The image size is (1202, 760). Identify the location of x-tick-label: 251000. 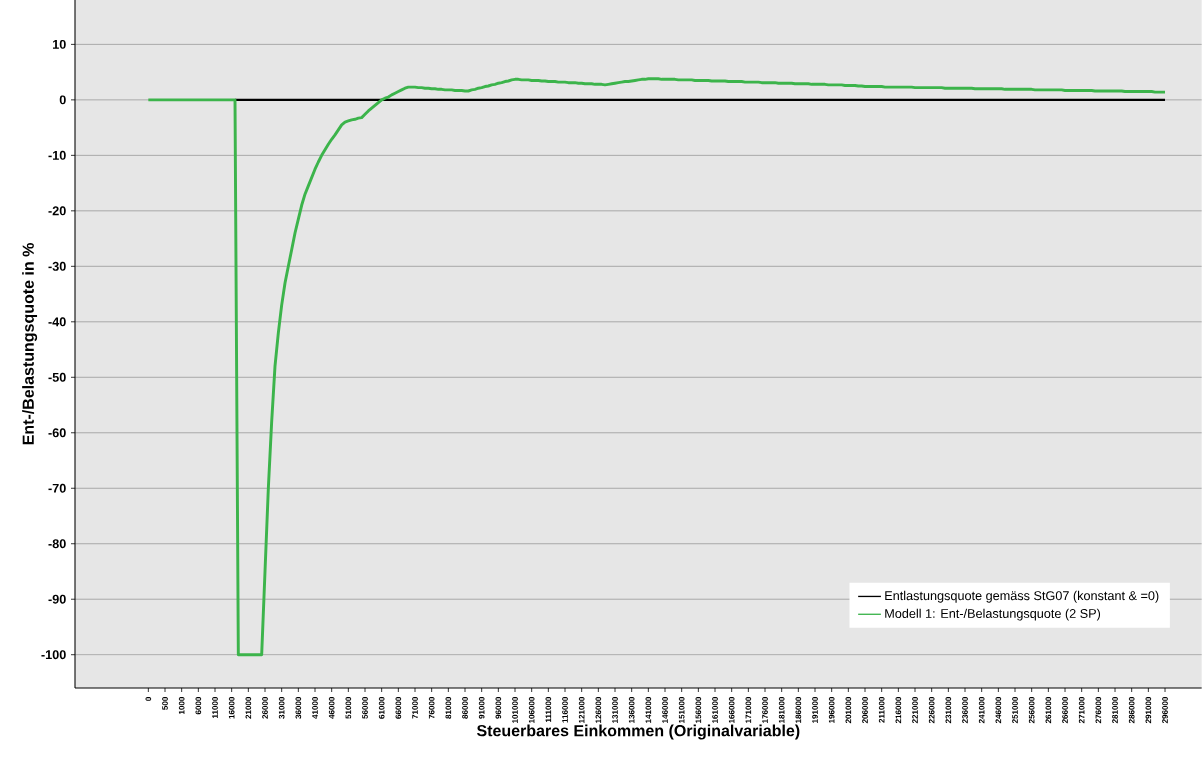
(1015, 710).